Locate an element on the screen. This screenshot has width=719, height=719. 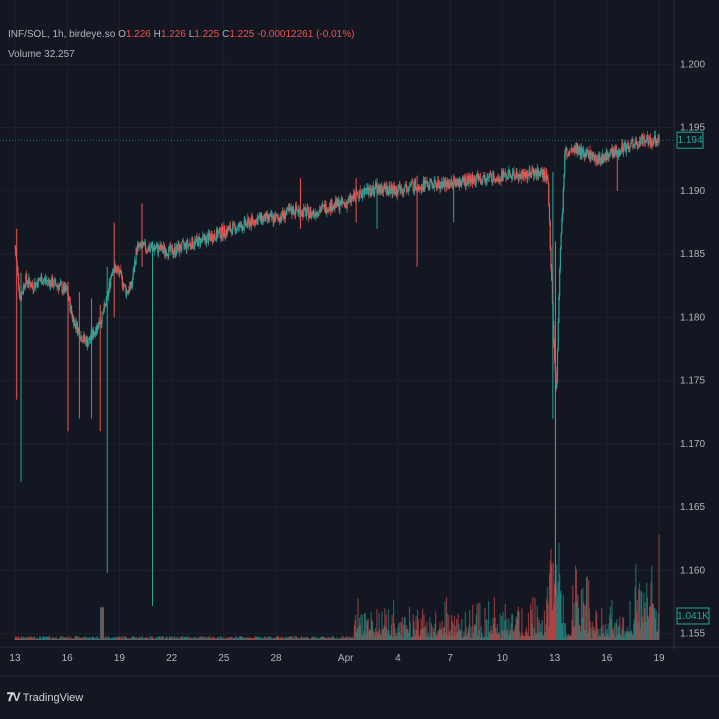
change-value: -0.00012261 (-0.01%) is located at coordinates (306, 34).